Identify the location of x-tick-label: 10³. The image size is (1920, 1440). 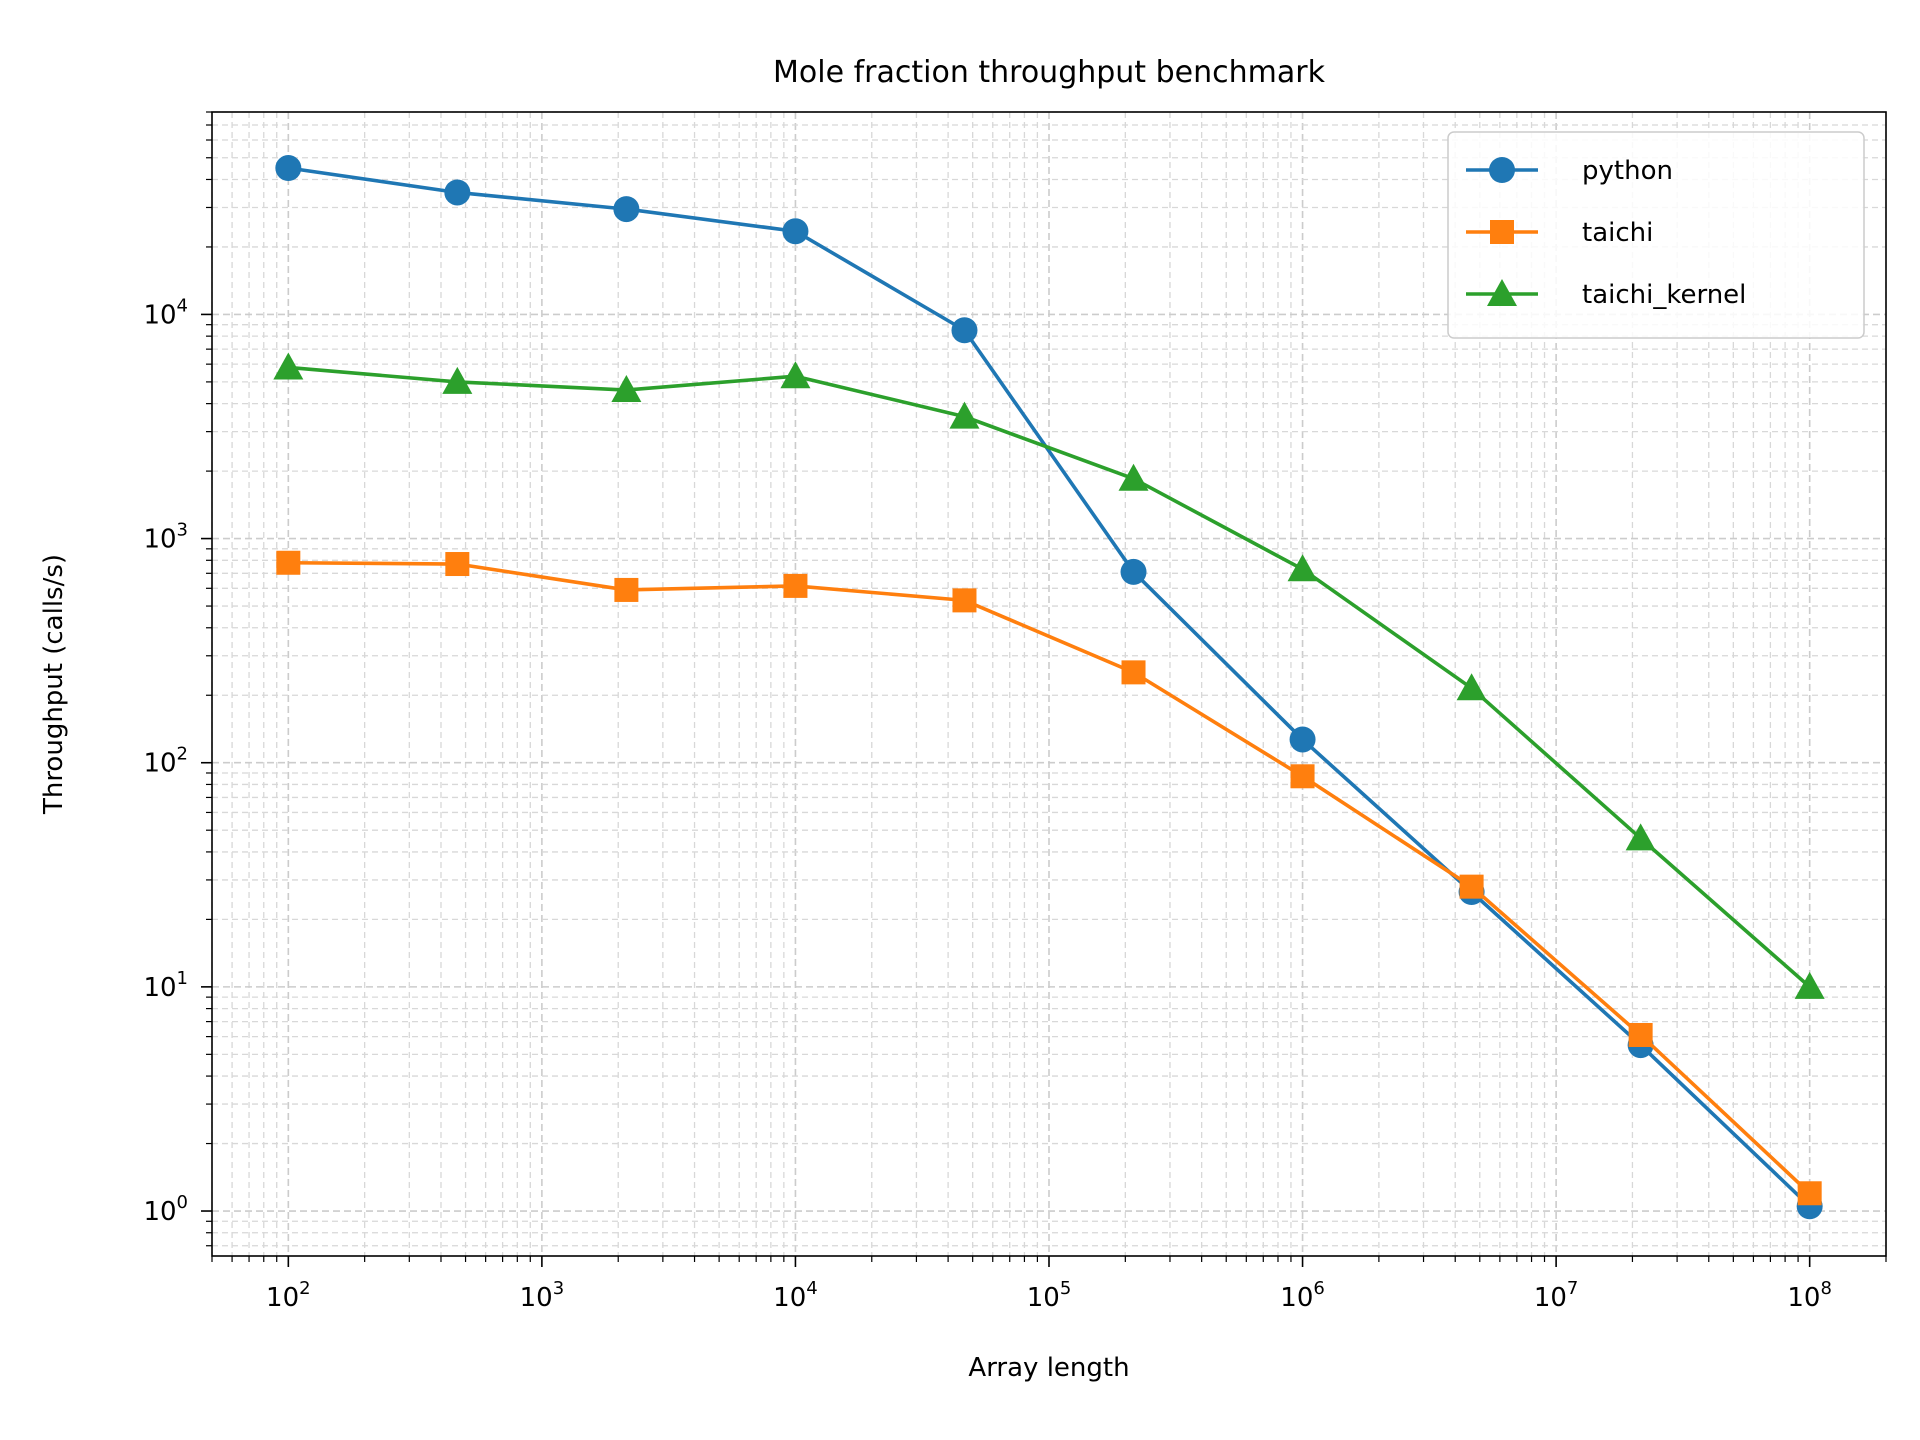
(542, 1295).